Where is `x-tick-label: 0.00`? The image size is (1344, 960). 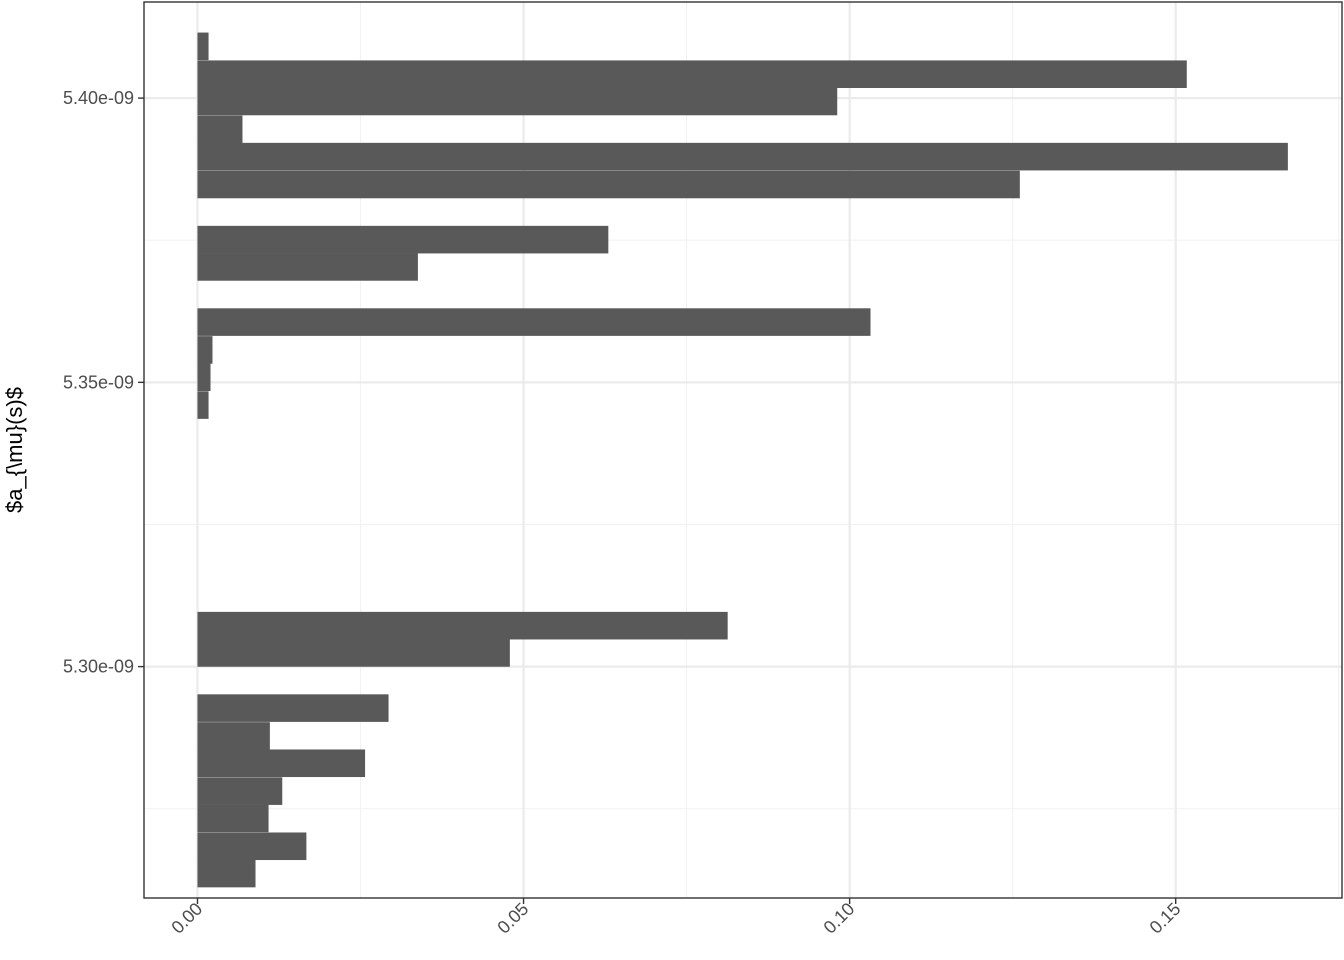 x-tick-label: 0.00 is located at coordinates (186, 918).